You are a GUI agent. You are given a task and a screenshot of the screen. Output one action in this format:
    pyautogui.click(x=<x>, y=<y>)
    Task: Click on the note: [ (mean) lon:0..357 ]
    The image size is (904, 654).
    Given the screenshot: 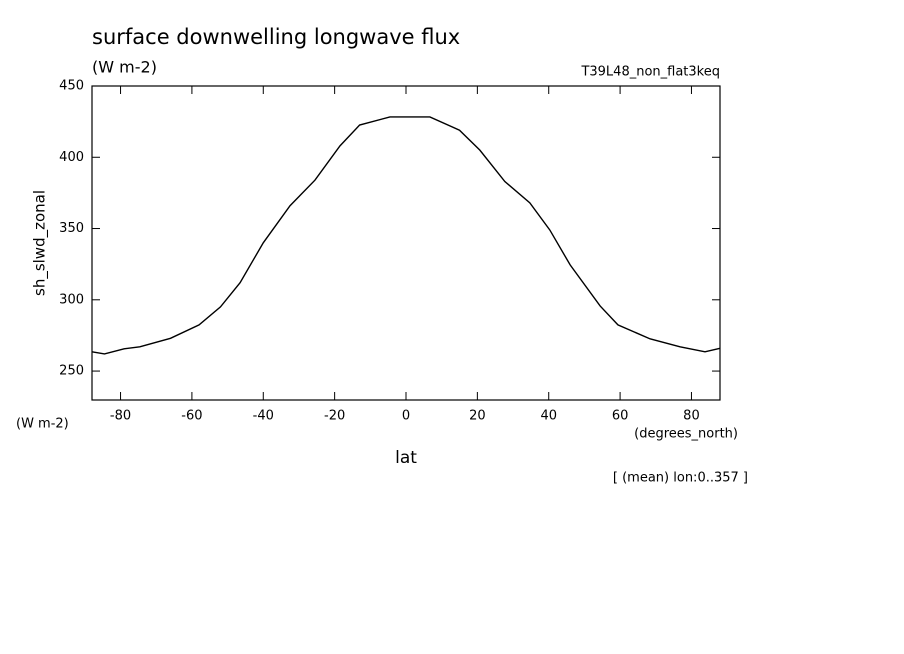 What is the action you would take?
    pyautogui.click(x=680, y=478)
    